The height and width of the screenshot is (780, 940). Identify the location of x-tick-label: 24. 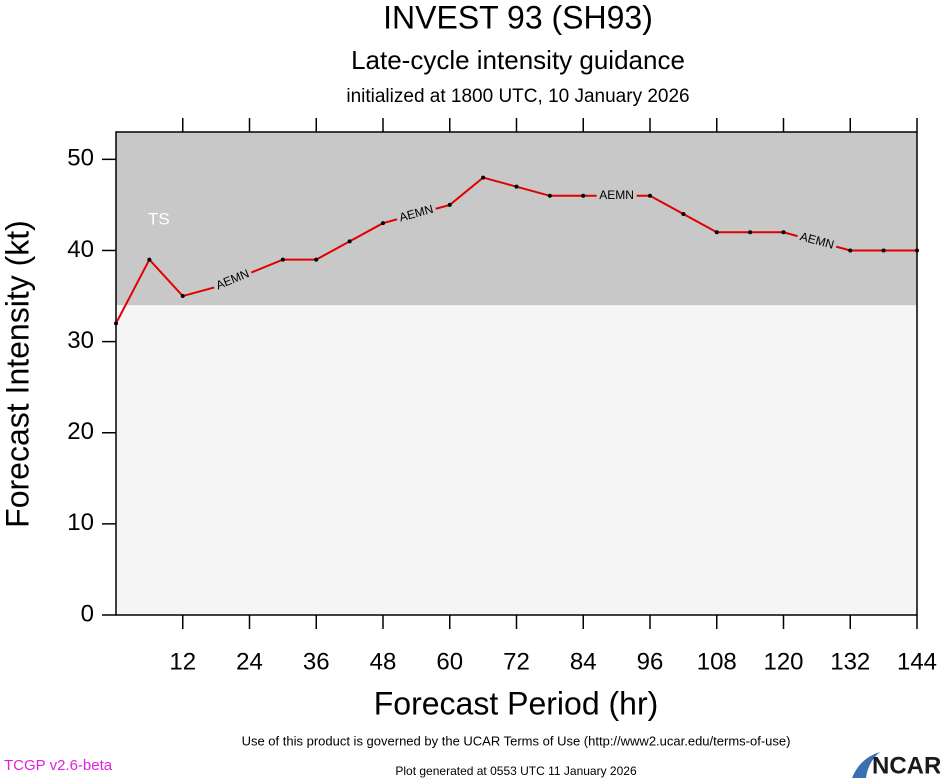
(249, 661).